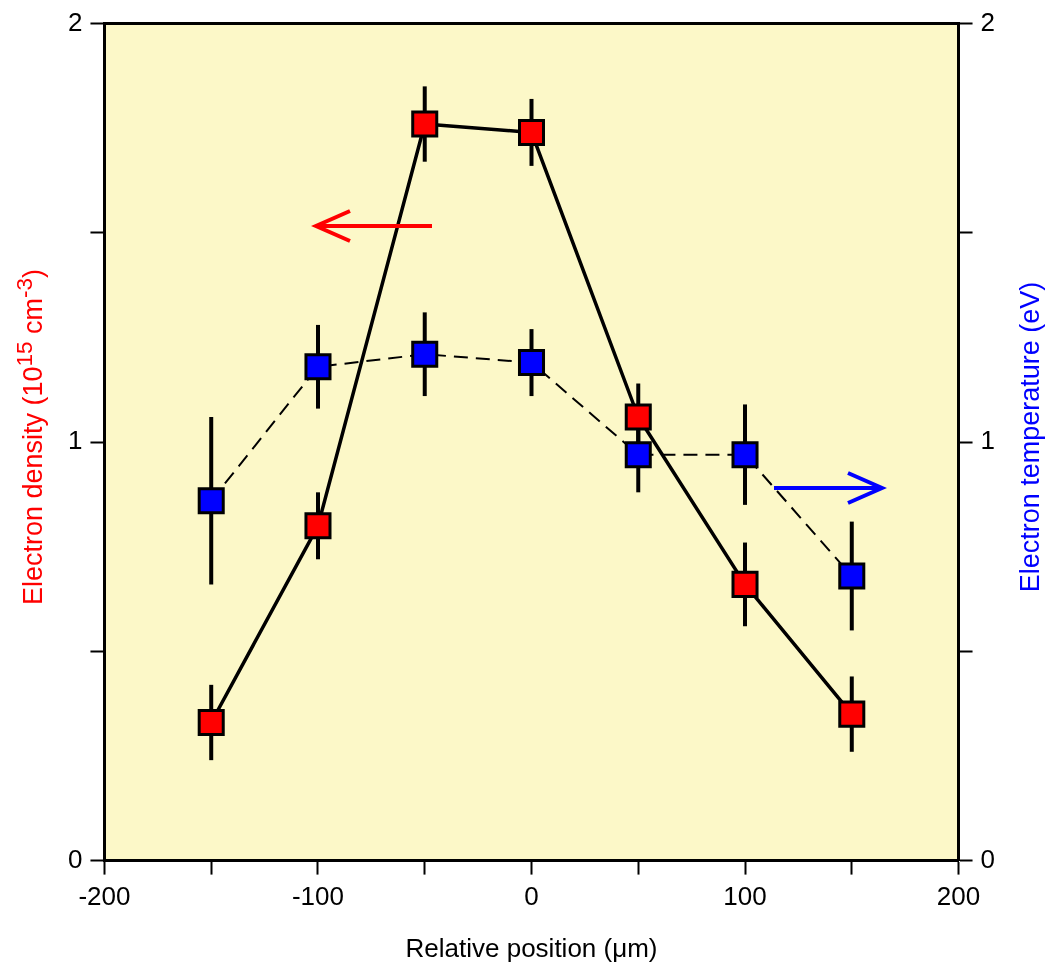  I want to click on x-tick-label: 100, so click(745, 896).